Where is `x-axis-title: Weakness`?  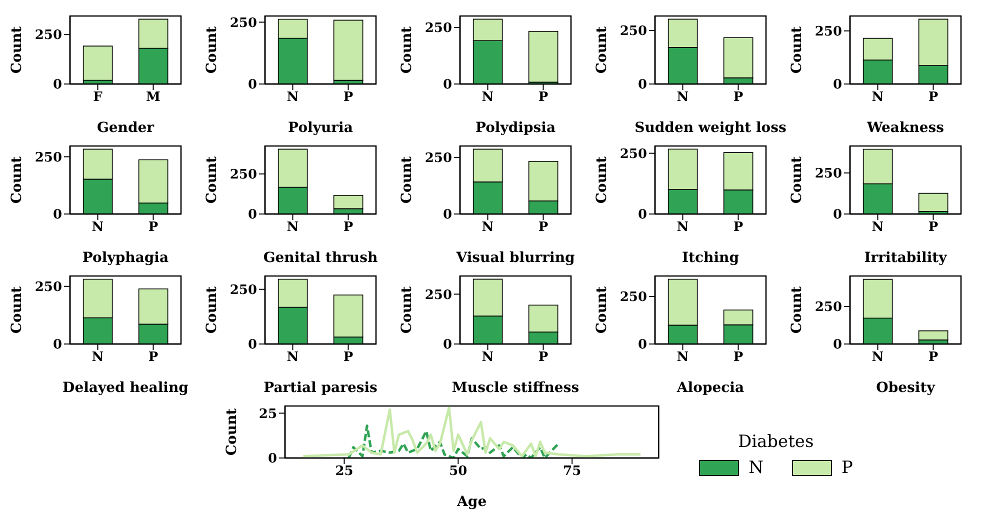
x-axis-title: Weakness is located at coordinates (905, 128).